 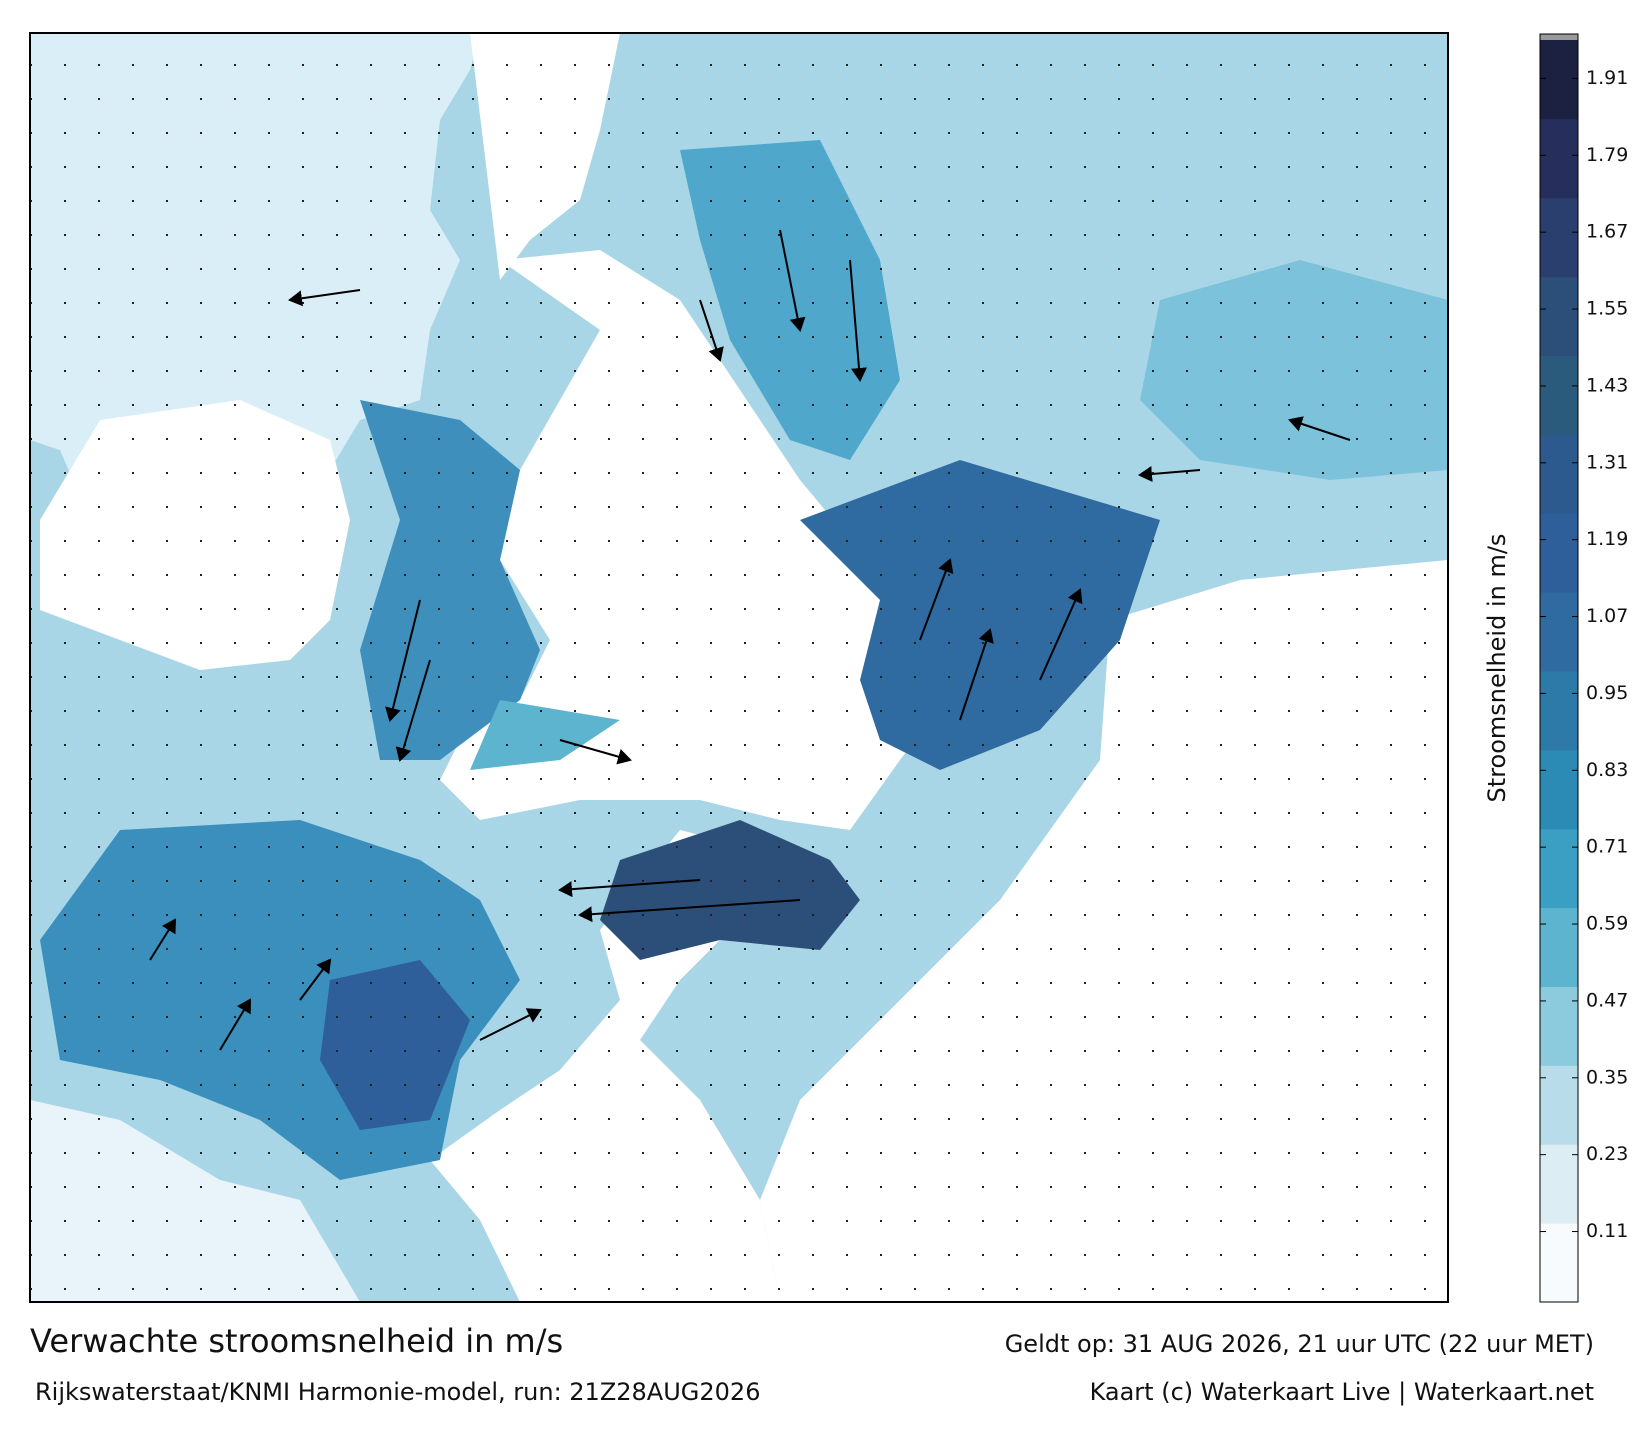 What do you see at coordinates (1607, 309) in the screenshot?
I see `colorbar-tick-label: 1.55` at bounding box center [1607, 309].